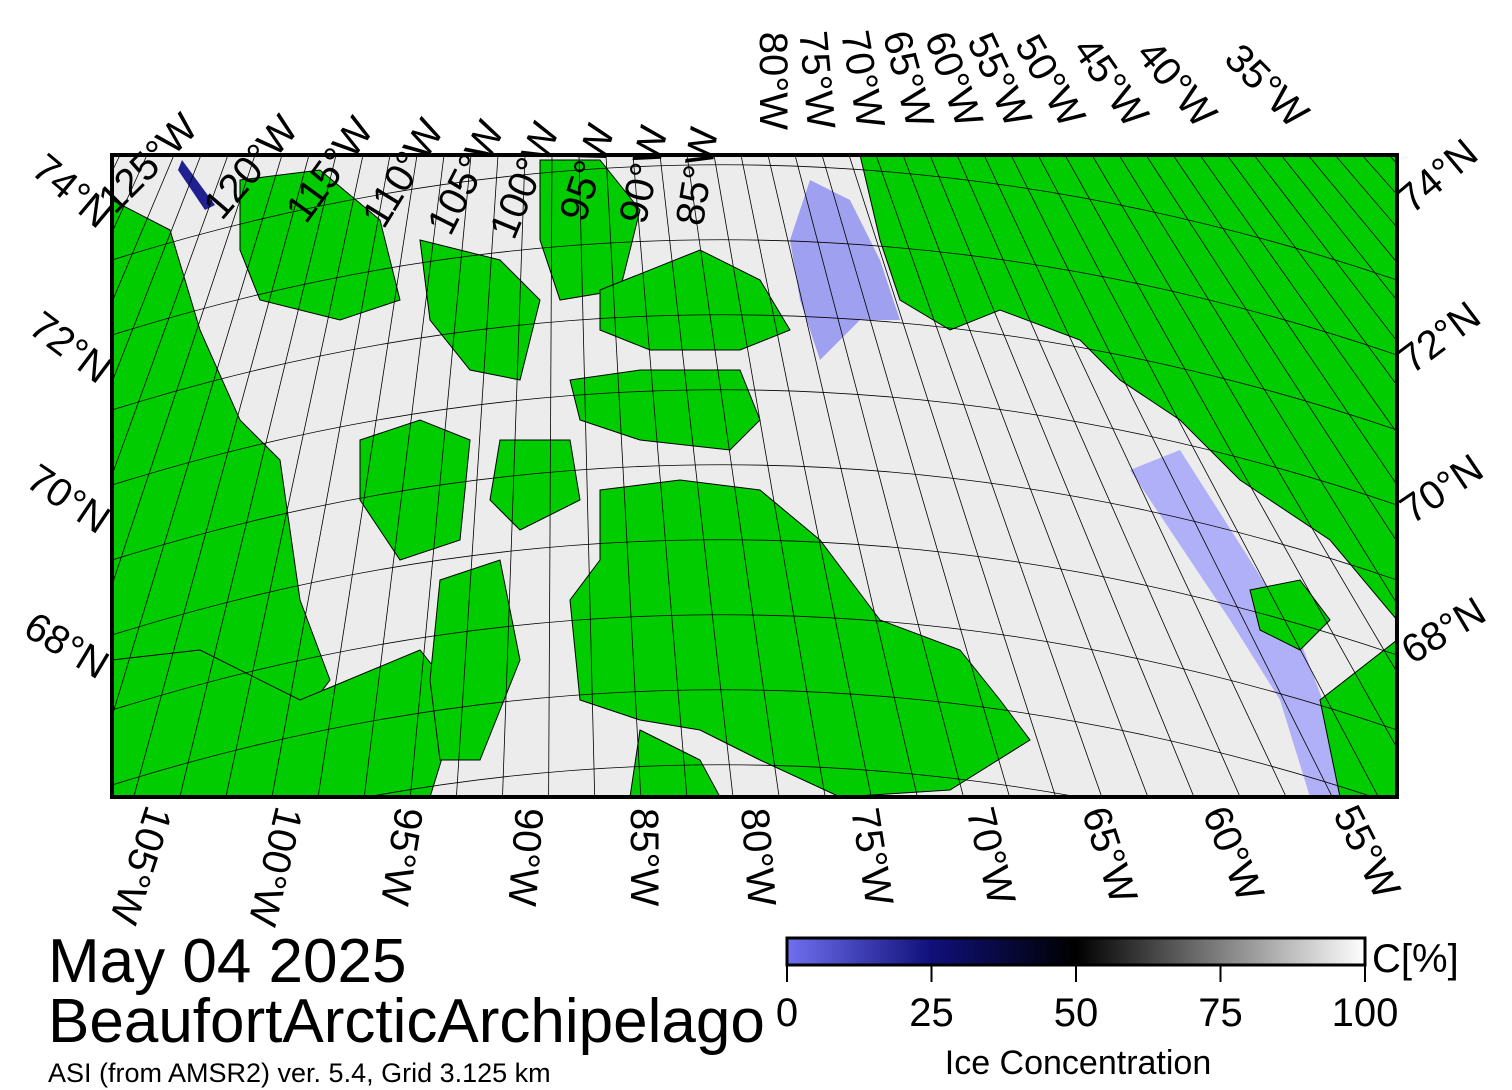 Image resolution: width=1512 pixels, height=1090 pixels. What do you see at coordinates (758, 857) in the screenshot?
I see `bottom-longitude-label: 80°W` at bounding box center [758, 857].